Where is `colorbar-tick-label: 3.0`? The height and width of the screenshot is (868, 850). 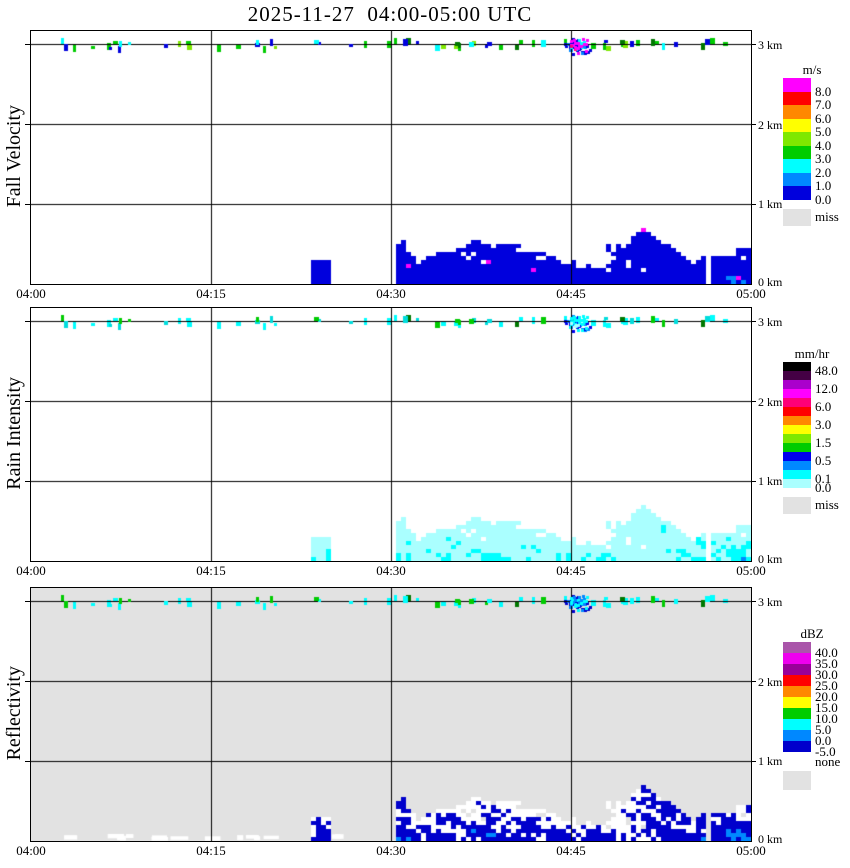 colorbar-tick-label: 3.0 is located at coordinates (823, 158).